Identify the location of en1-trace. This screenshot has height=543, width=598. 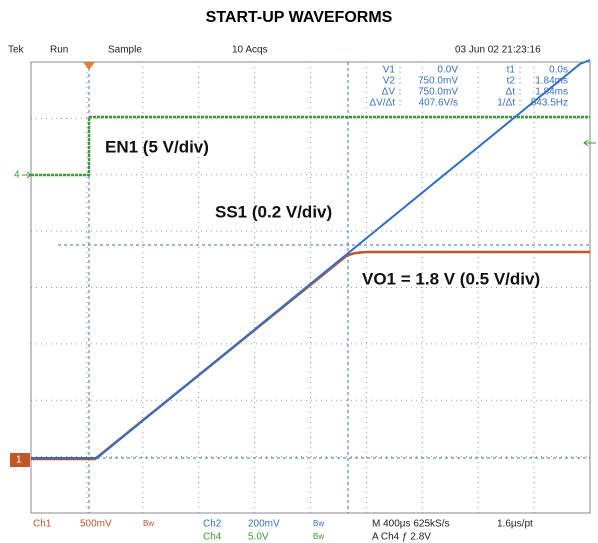
(310, 146).